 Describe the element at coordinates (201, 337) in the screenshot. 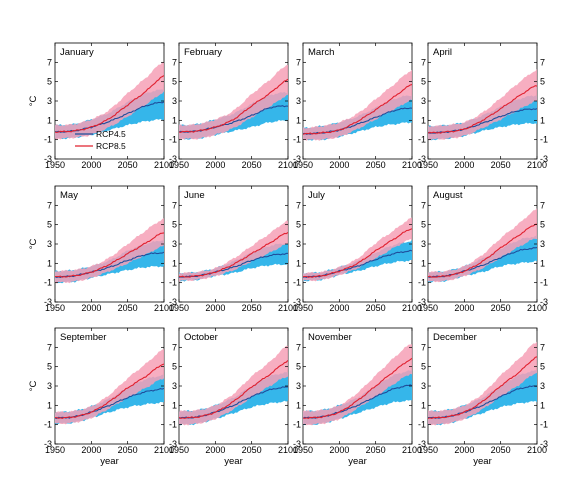

I see `panel-title: October` at that location.